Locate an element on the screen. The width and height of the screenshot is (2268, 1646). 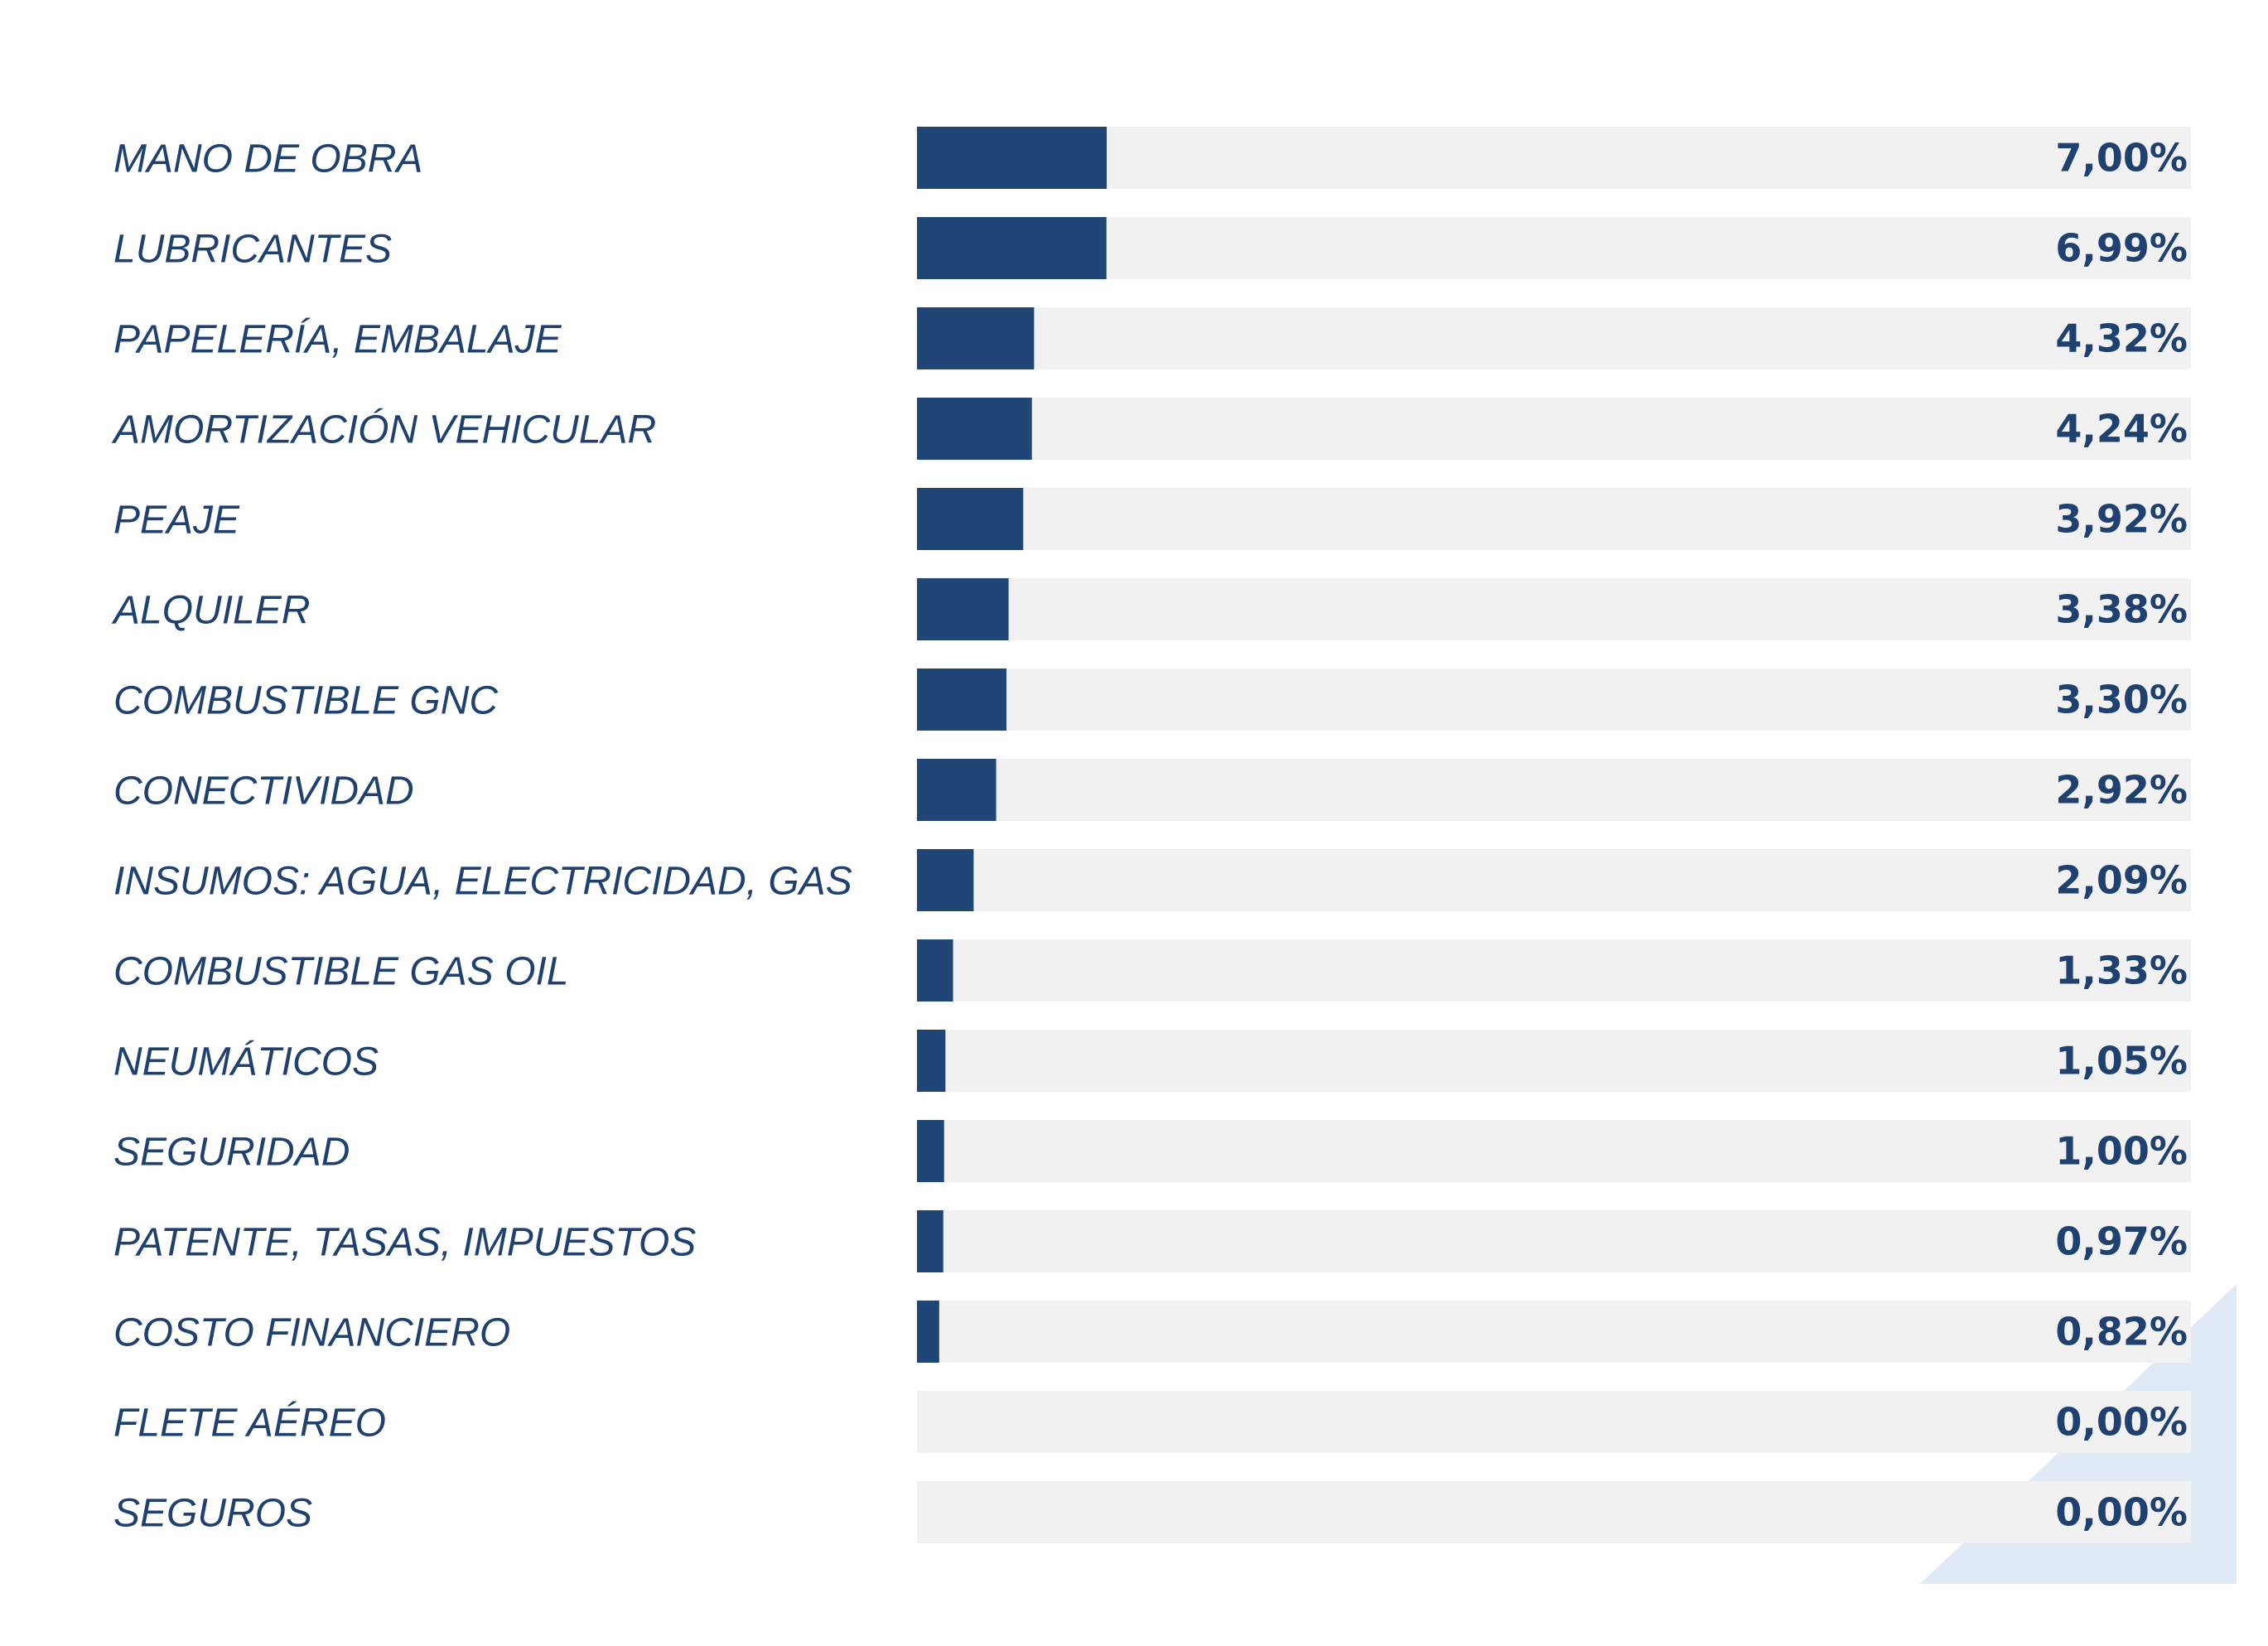
category-label: COSTO FINANCIERO is located at coordinates (311, 1333).